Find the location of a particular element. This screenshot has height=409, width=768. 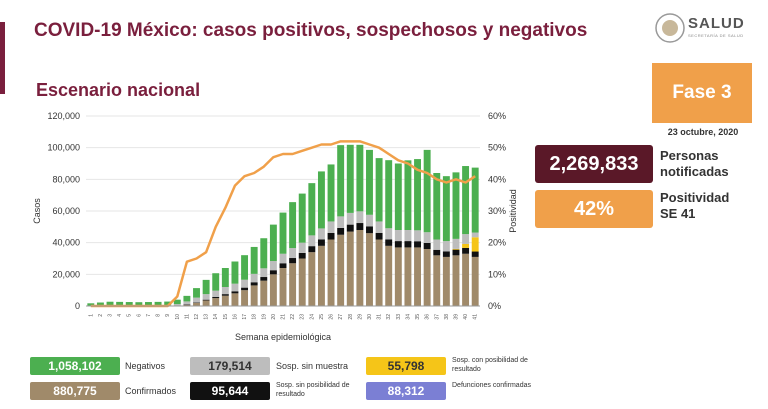

y2-tick-label: 50% is located at coordinates (497, 148).